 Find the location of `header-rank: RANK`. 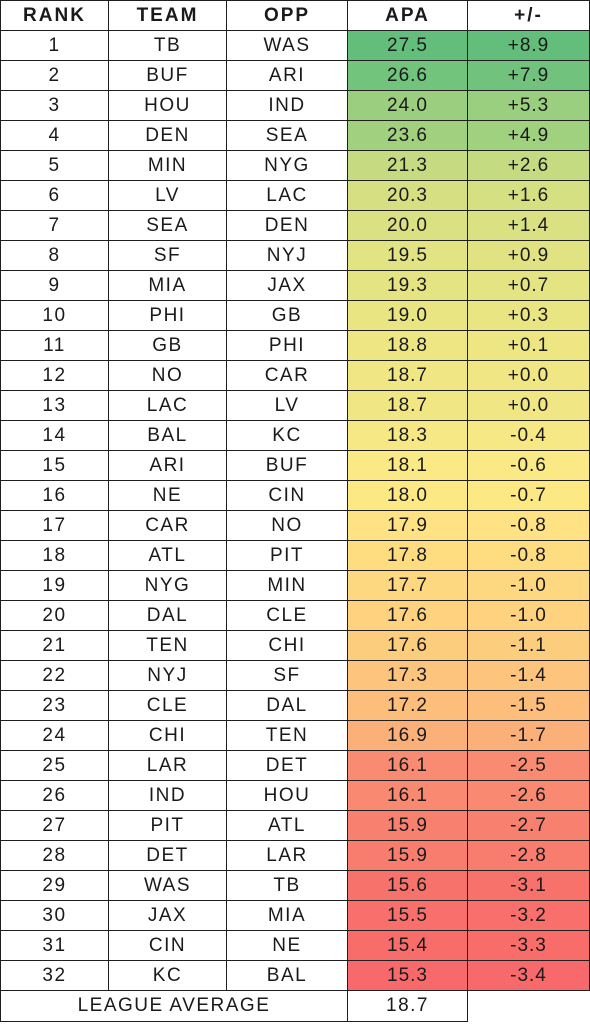

header-rank: RANK is located at coordinates (54, 15).